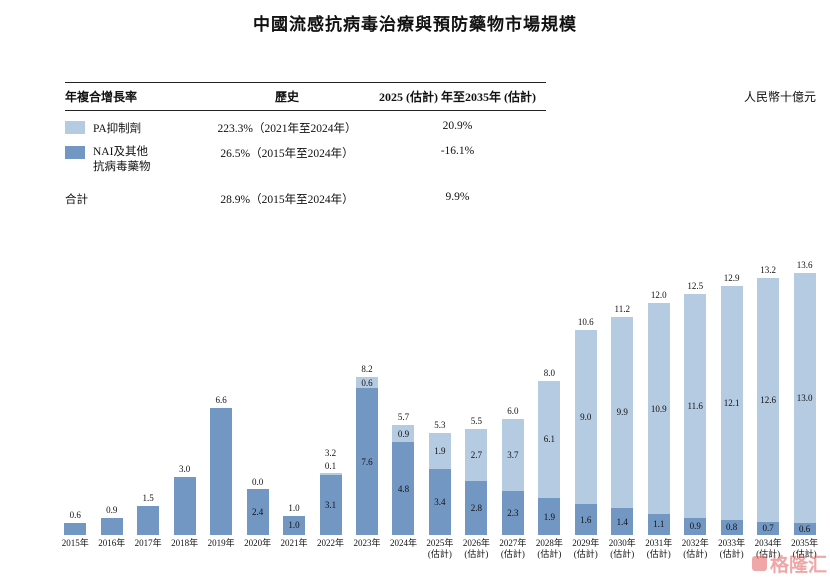 The height and width of the screenshot is (579, 830). Describe the element at coordinates (513, 454) in the screenshot. I see `pa-value-label: 3.7` at that location.